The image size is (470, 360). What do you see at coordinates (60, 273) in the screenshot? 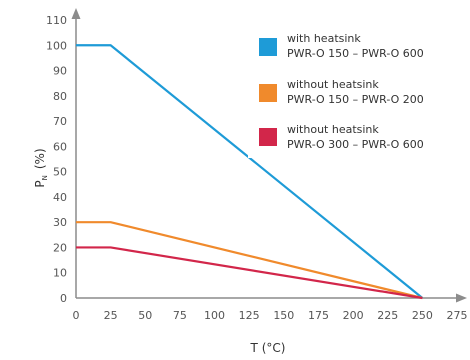
I see `y-tick-label: 10` at bounding box center [60, 273].